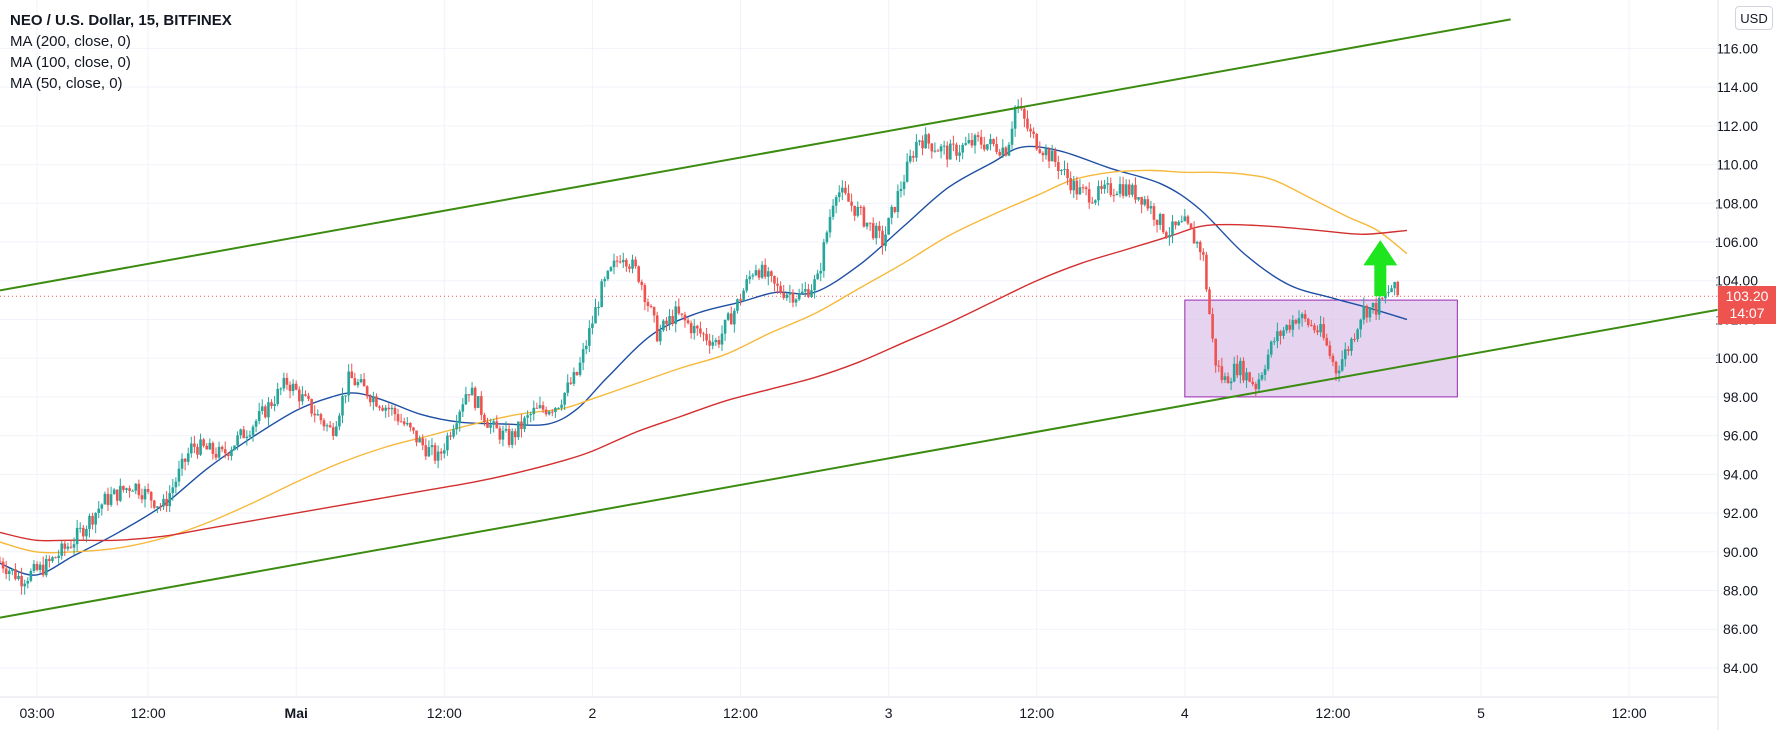  I want to click on symbol-title: NEO / U.S. Dollar, 15, BITFINEX, so click(121, 20).